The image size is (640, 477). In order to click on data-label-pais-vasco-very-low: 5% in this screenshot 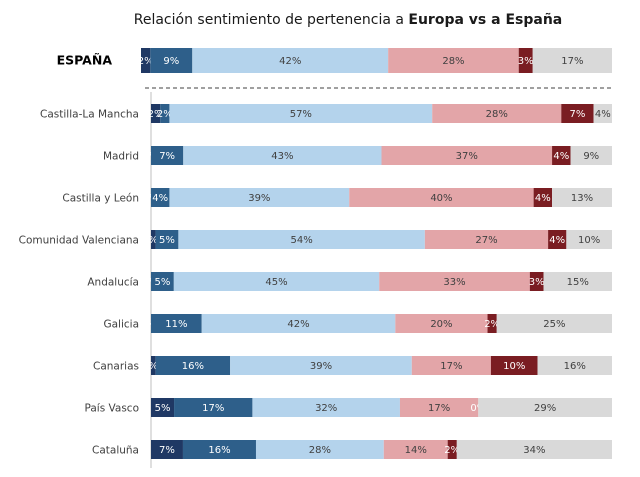, I will do `click(163, 408)`.